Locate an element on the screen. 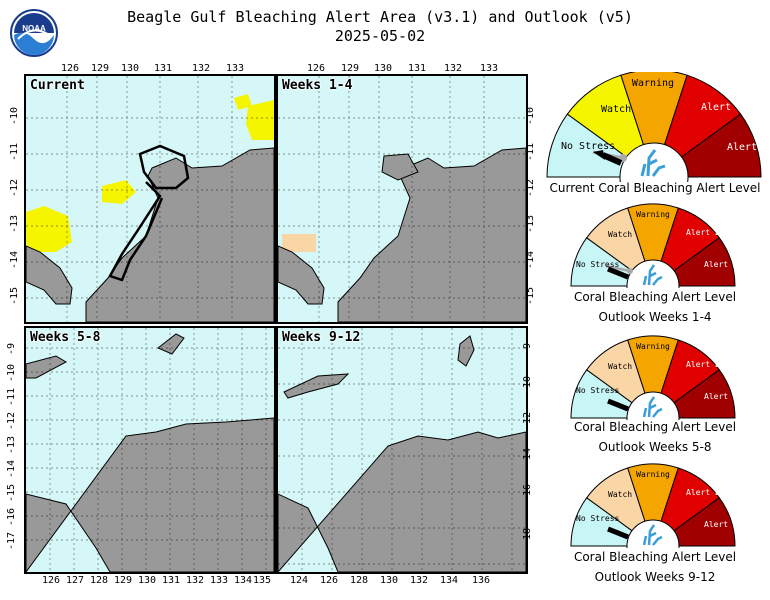  map-weeks-5-8-graphic is located at coordinates (150, 450).